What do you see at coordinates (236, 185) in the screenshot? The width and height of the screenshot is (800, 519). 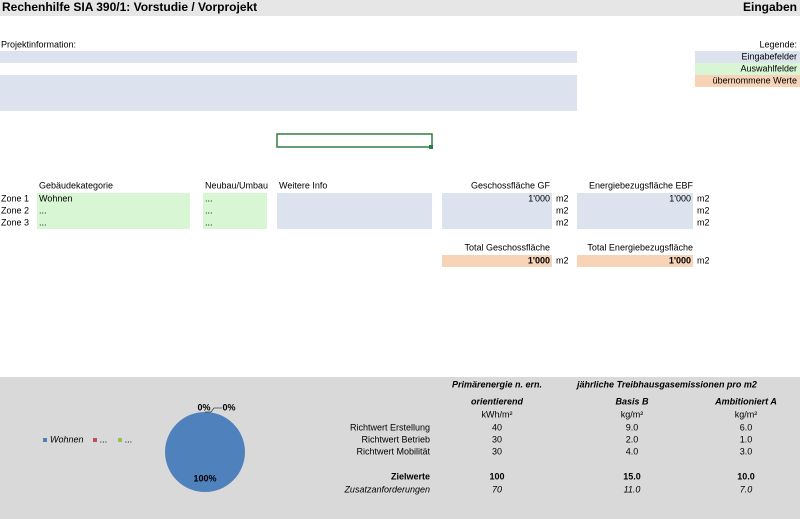 I see `column-header: Neubau/Umbau` at bounding box center [236, 185].